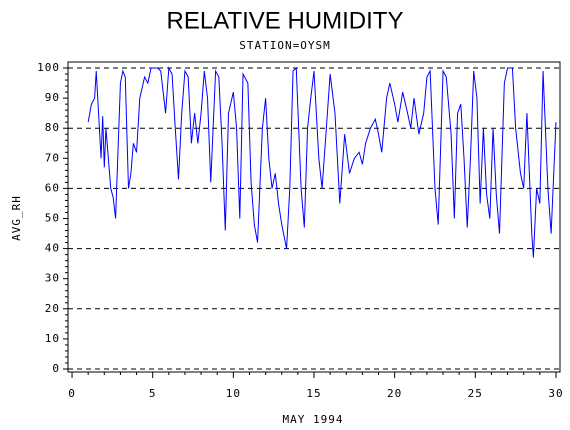 The height and width of the screenshot is (430, 570). I want to click on x-tick-label: 20, so click(394, 393).